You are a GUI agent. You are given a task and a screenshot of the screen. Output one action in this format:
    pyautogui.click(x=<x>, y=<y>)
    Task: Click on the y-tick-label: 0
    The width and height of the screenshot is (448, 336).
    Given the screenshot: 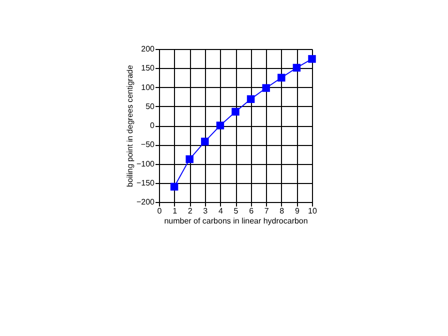 What is the action you would take?
    pyautogui.click(x=153, y=125)
    